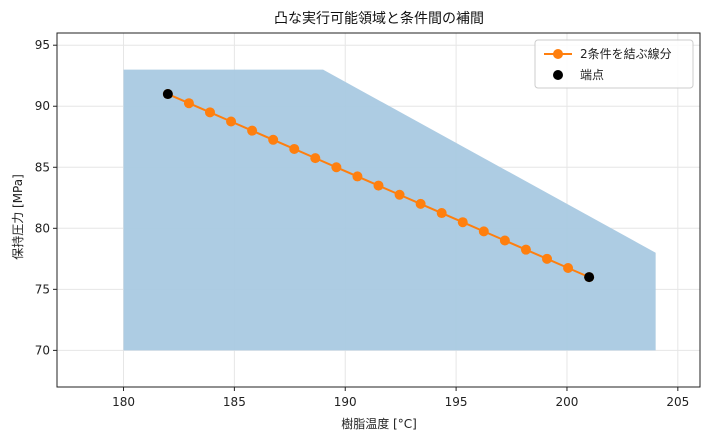 The height and width of the screenshot is (440, 710). What do you see at coordinates (626, 53) in the screenshot?
I see `legend-label-segment: 2条件を結ぶ線分` at bounding box center [626, 53].